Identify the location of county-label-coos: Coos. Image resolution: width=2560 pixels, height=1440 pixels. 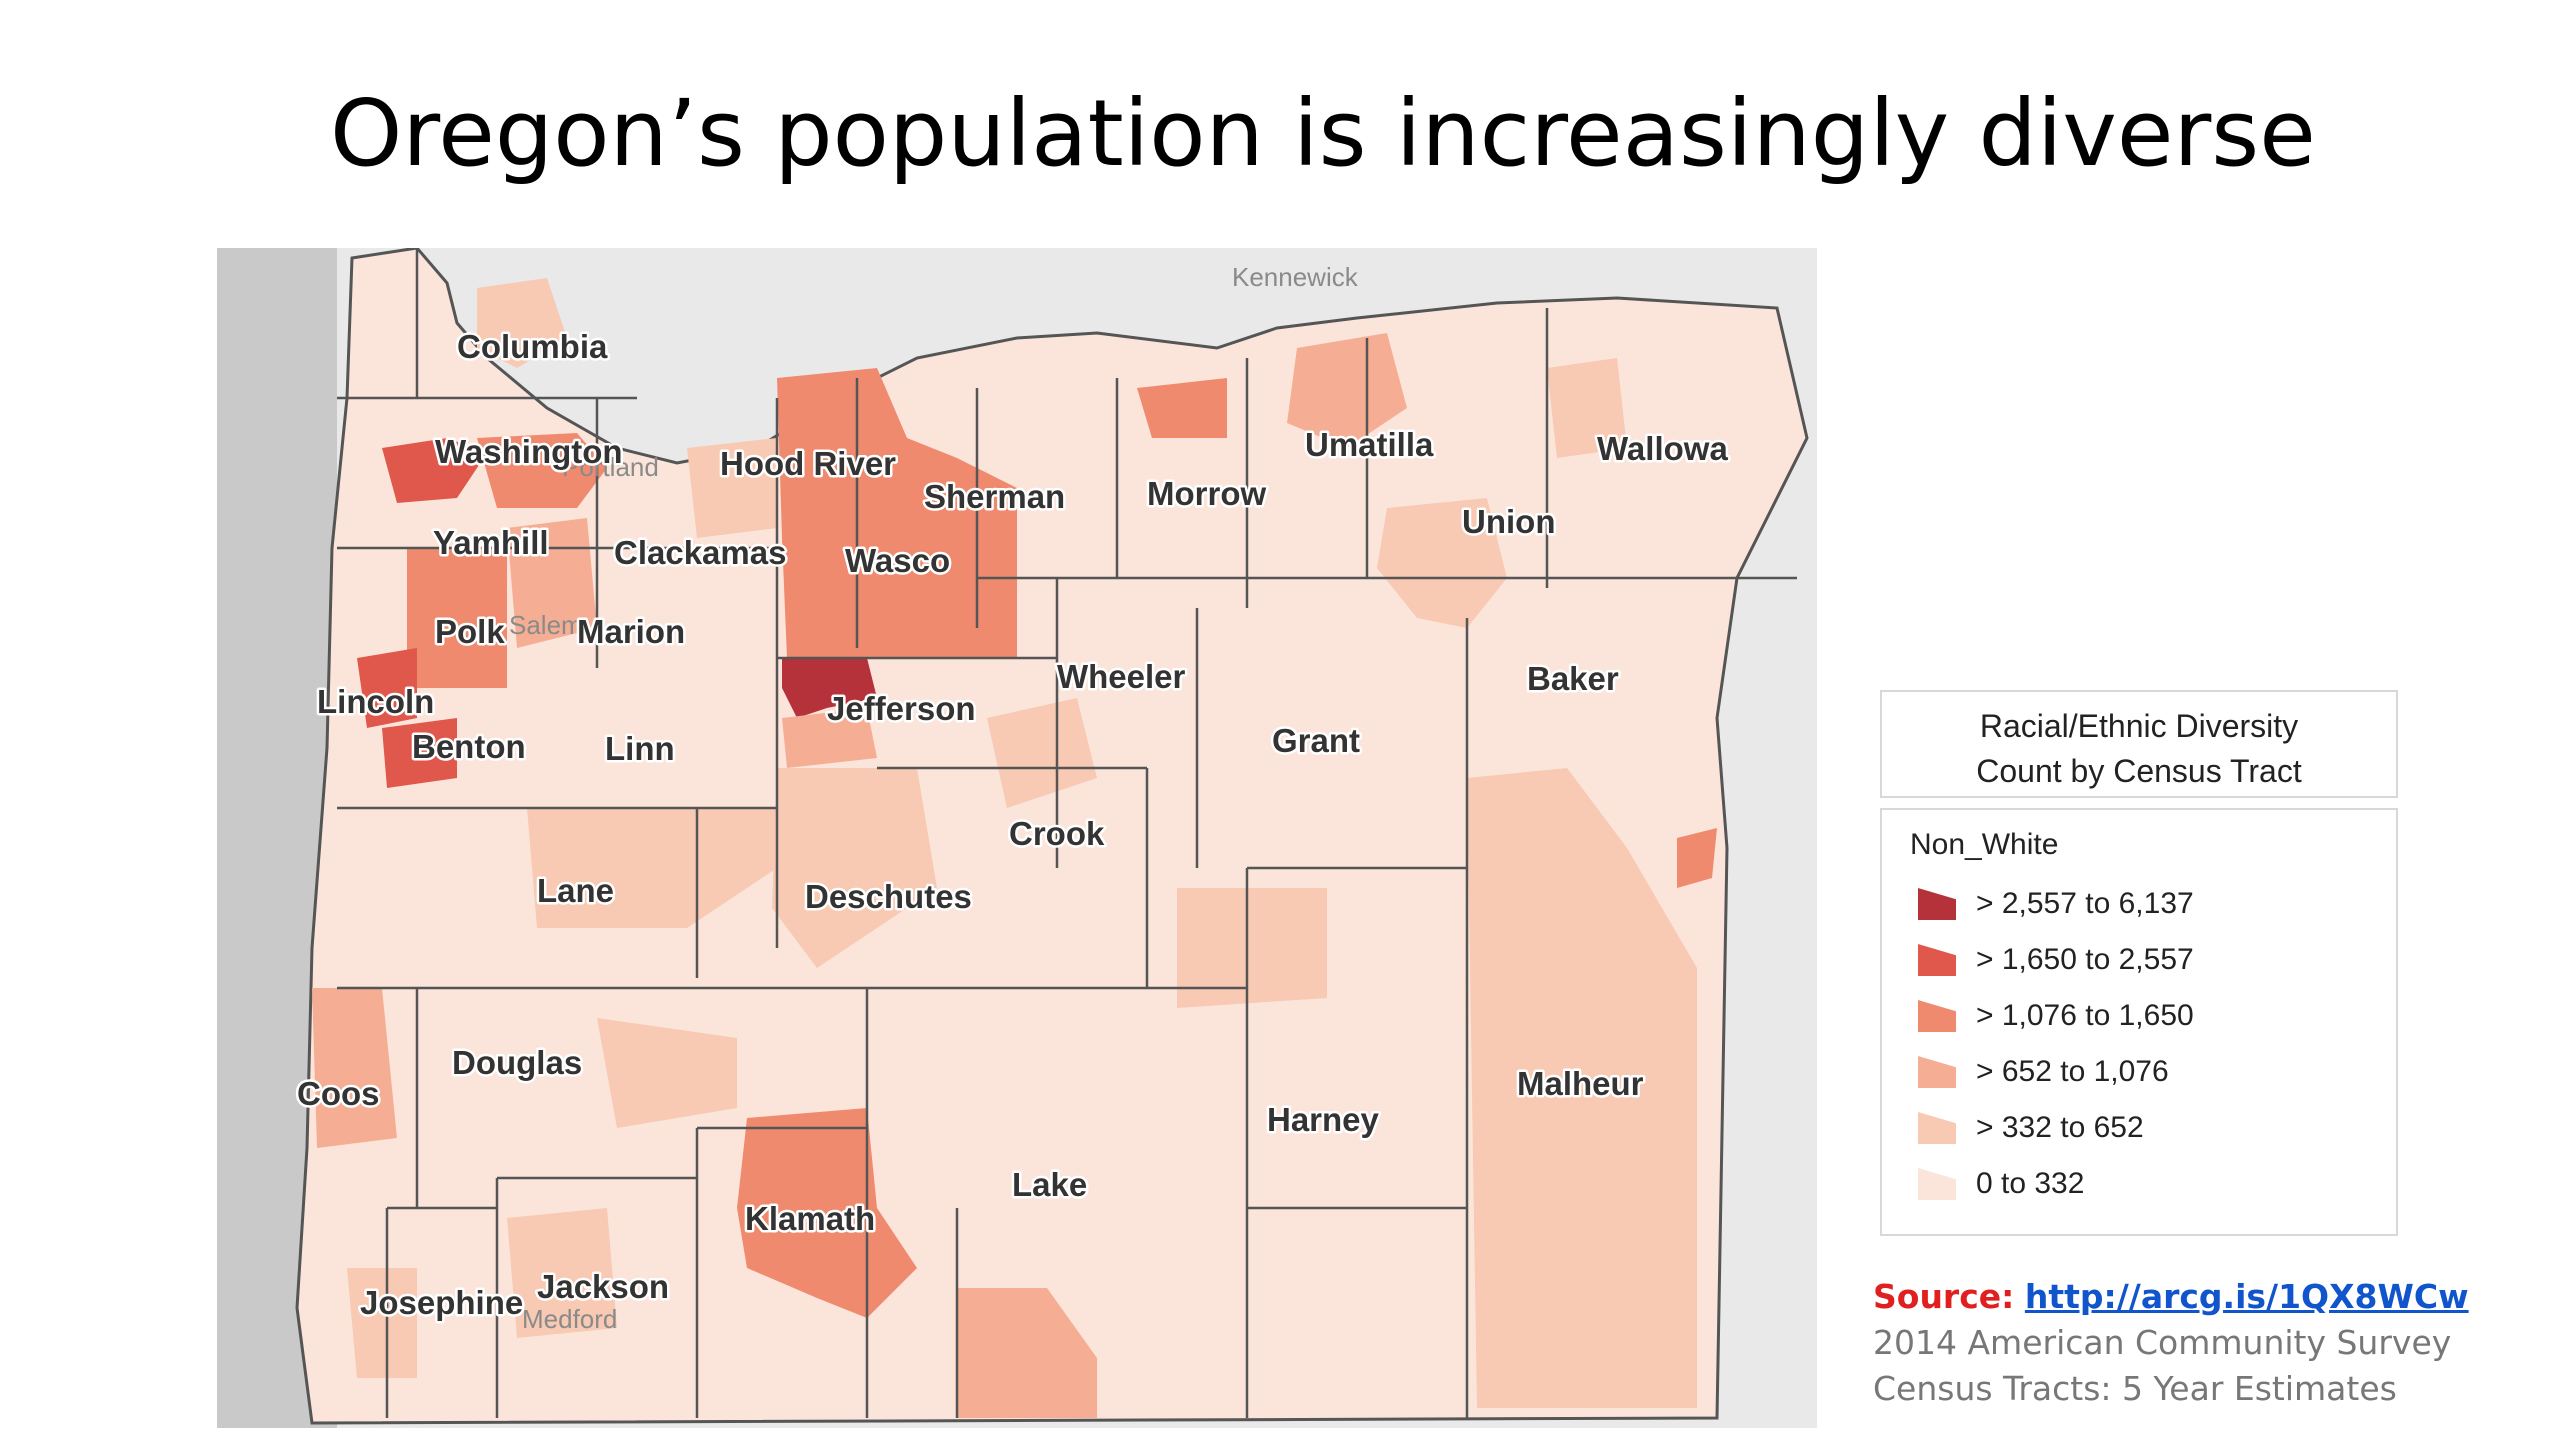
(338, 1093).